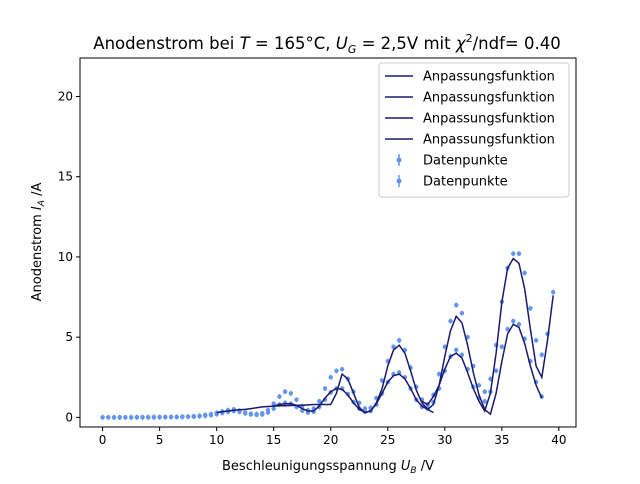  I want to click on x-tick-label: 5, so click(160, 440).